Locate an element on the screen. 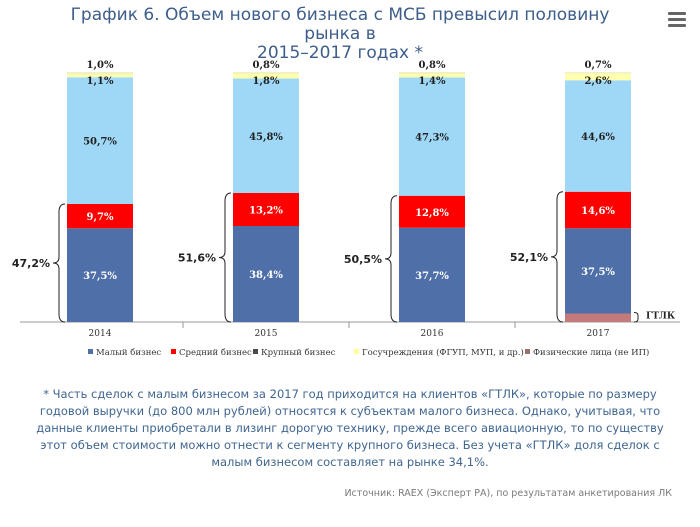 Image resolution: width=700 pixels, height=527 pixels. label-phys-2014: 1,0% is located at coordinates (100, 65).